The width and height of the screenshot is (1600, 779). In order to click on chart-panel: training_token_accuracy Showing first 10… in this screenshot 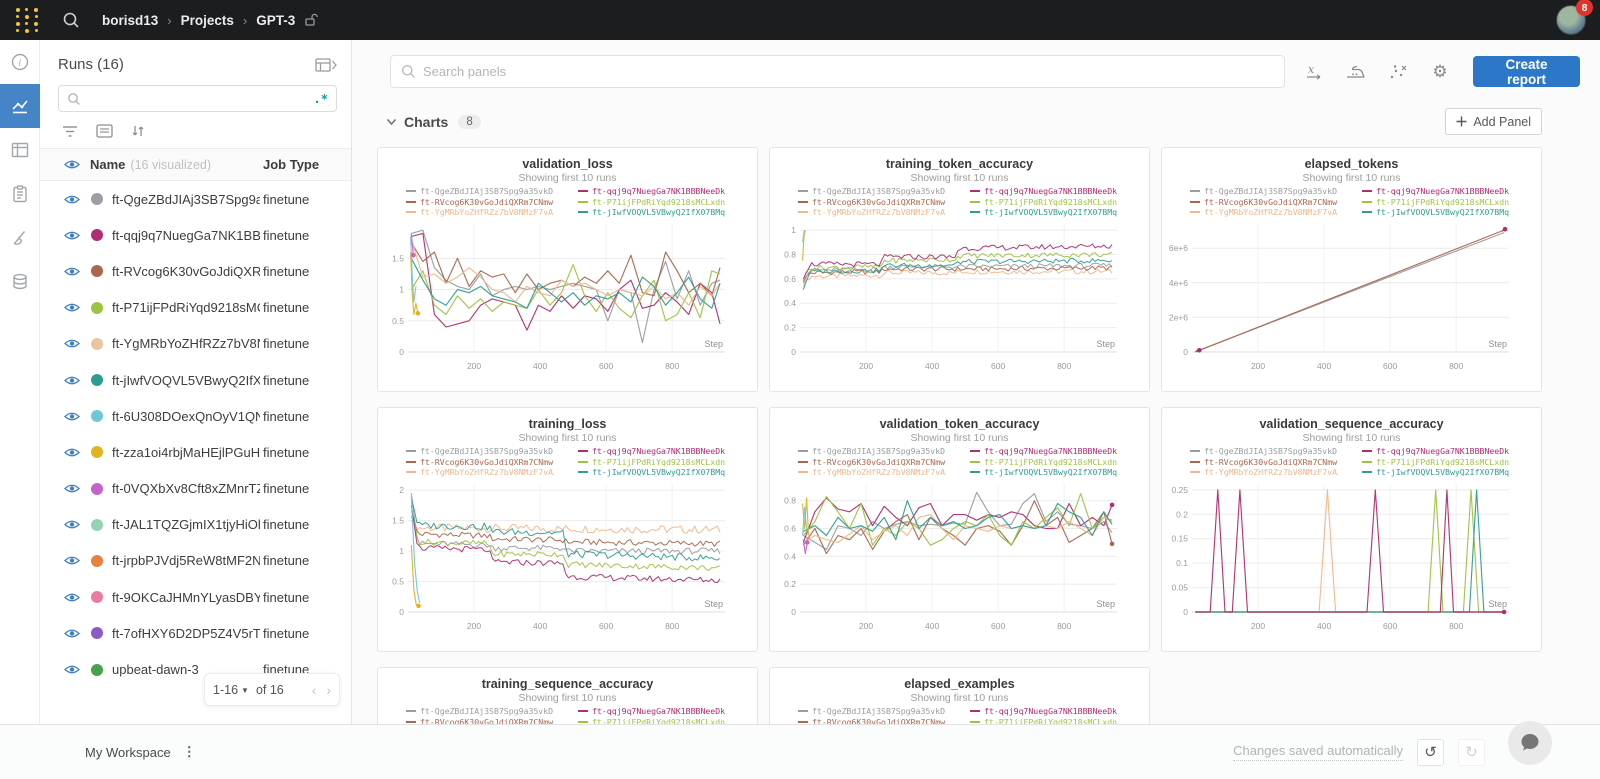, I will do `click(959, 269)`.